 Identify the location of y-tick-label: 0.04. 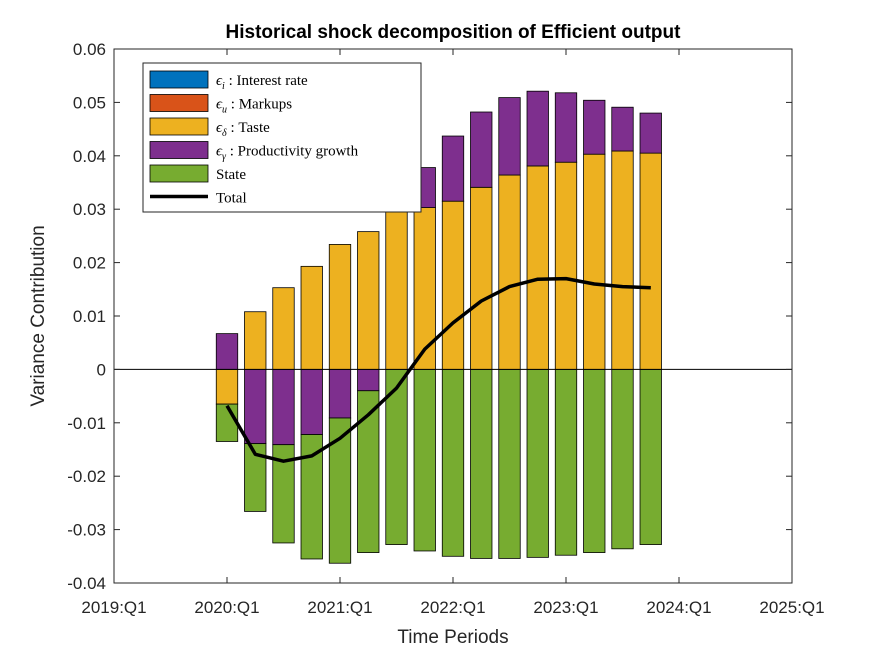
(89, 156).